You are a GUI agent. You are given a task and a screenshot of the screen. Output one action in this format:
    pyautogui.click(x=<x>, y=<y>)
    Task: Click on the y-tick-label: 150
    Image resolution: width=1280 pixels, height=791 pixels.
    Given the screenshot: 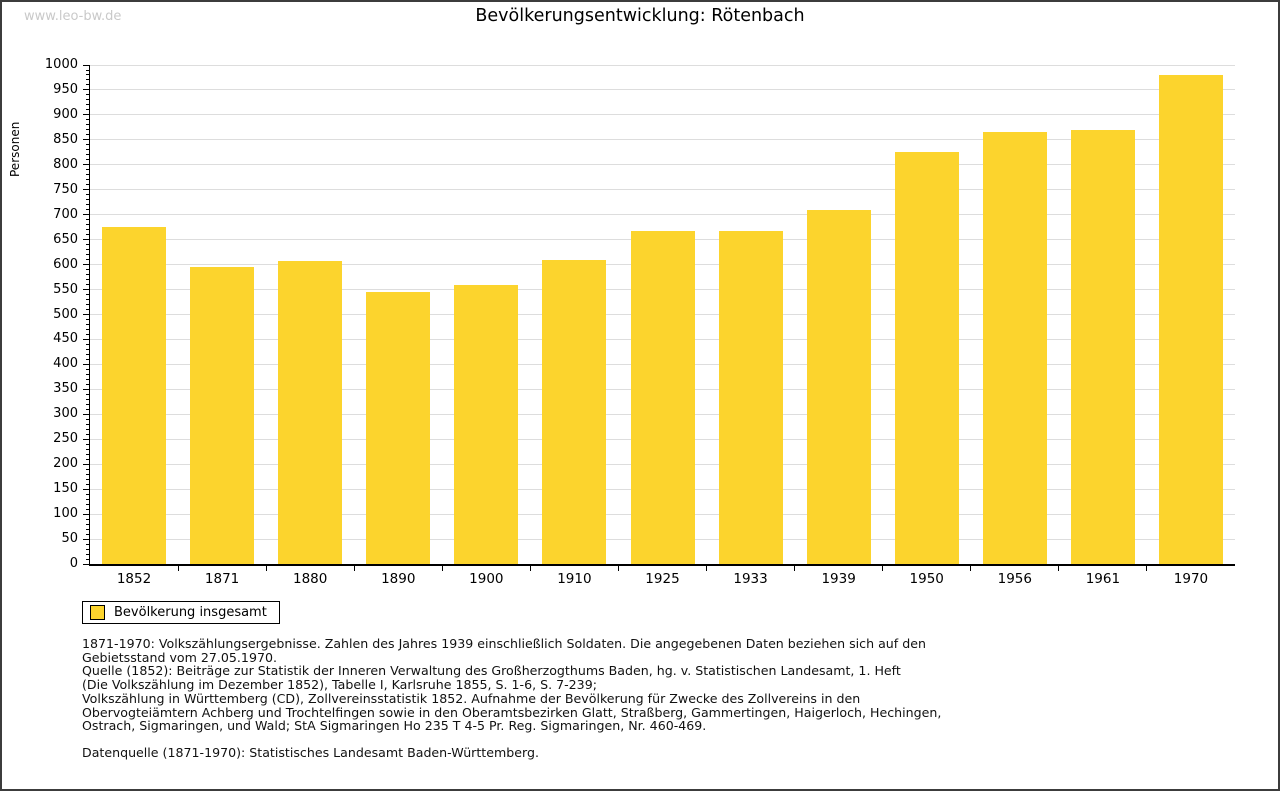 What is the action you would take?
    pyautogui.click(x=65, y=489)
    